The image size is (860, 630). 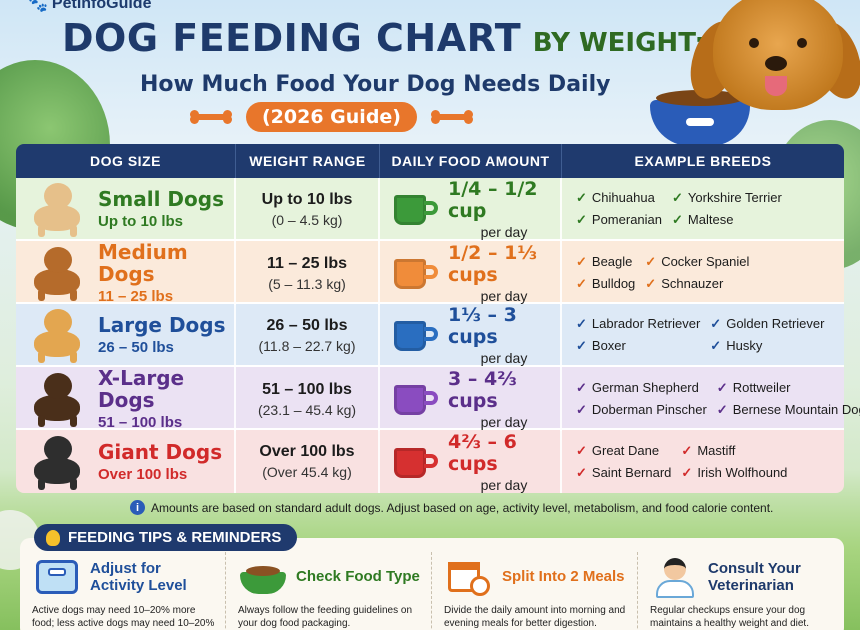 I want to click on page-title: DOG FEEDING CHART BY WEIGHT:, so click(x=383, y=38).